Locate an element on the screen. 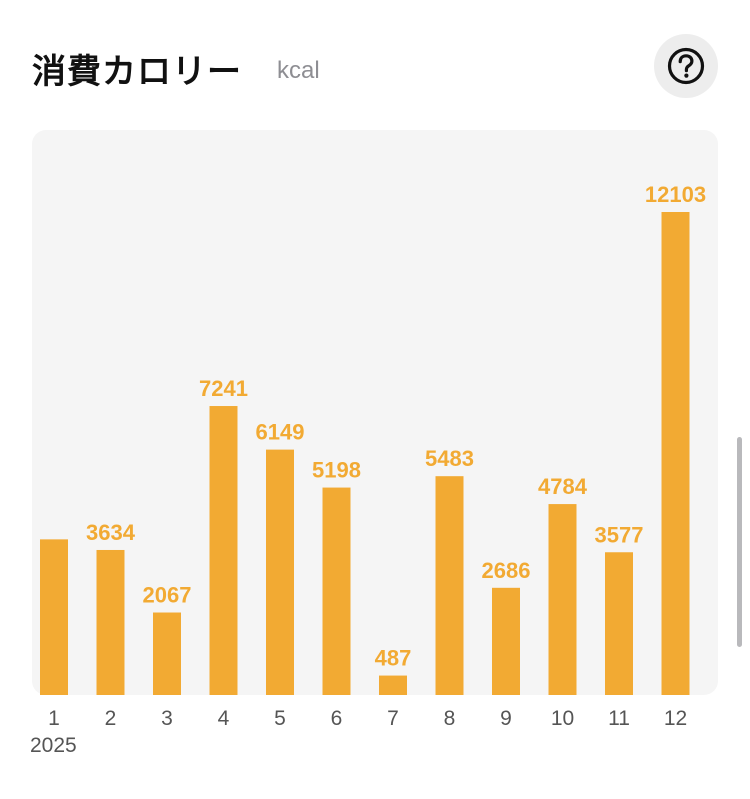 This screenshot has width=750, height=799. data-label-month-6: 5198 is located at coordinates (336, 470).